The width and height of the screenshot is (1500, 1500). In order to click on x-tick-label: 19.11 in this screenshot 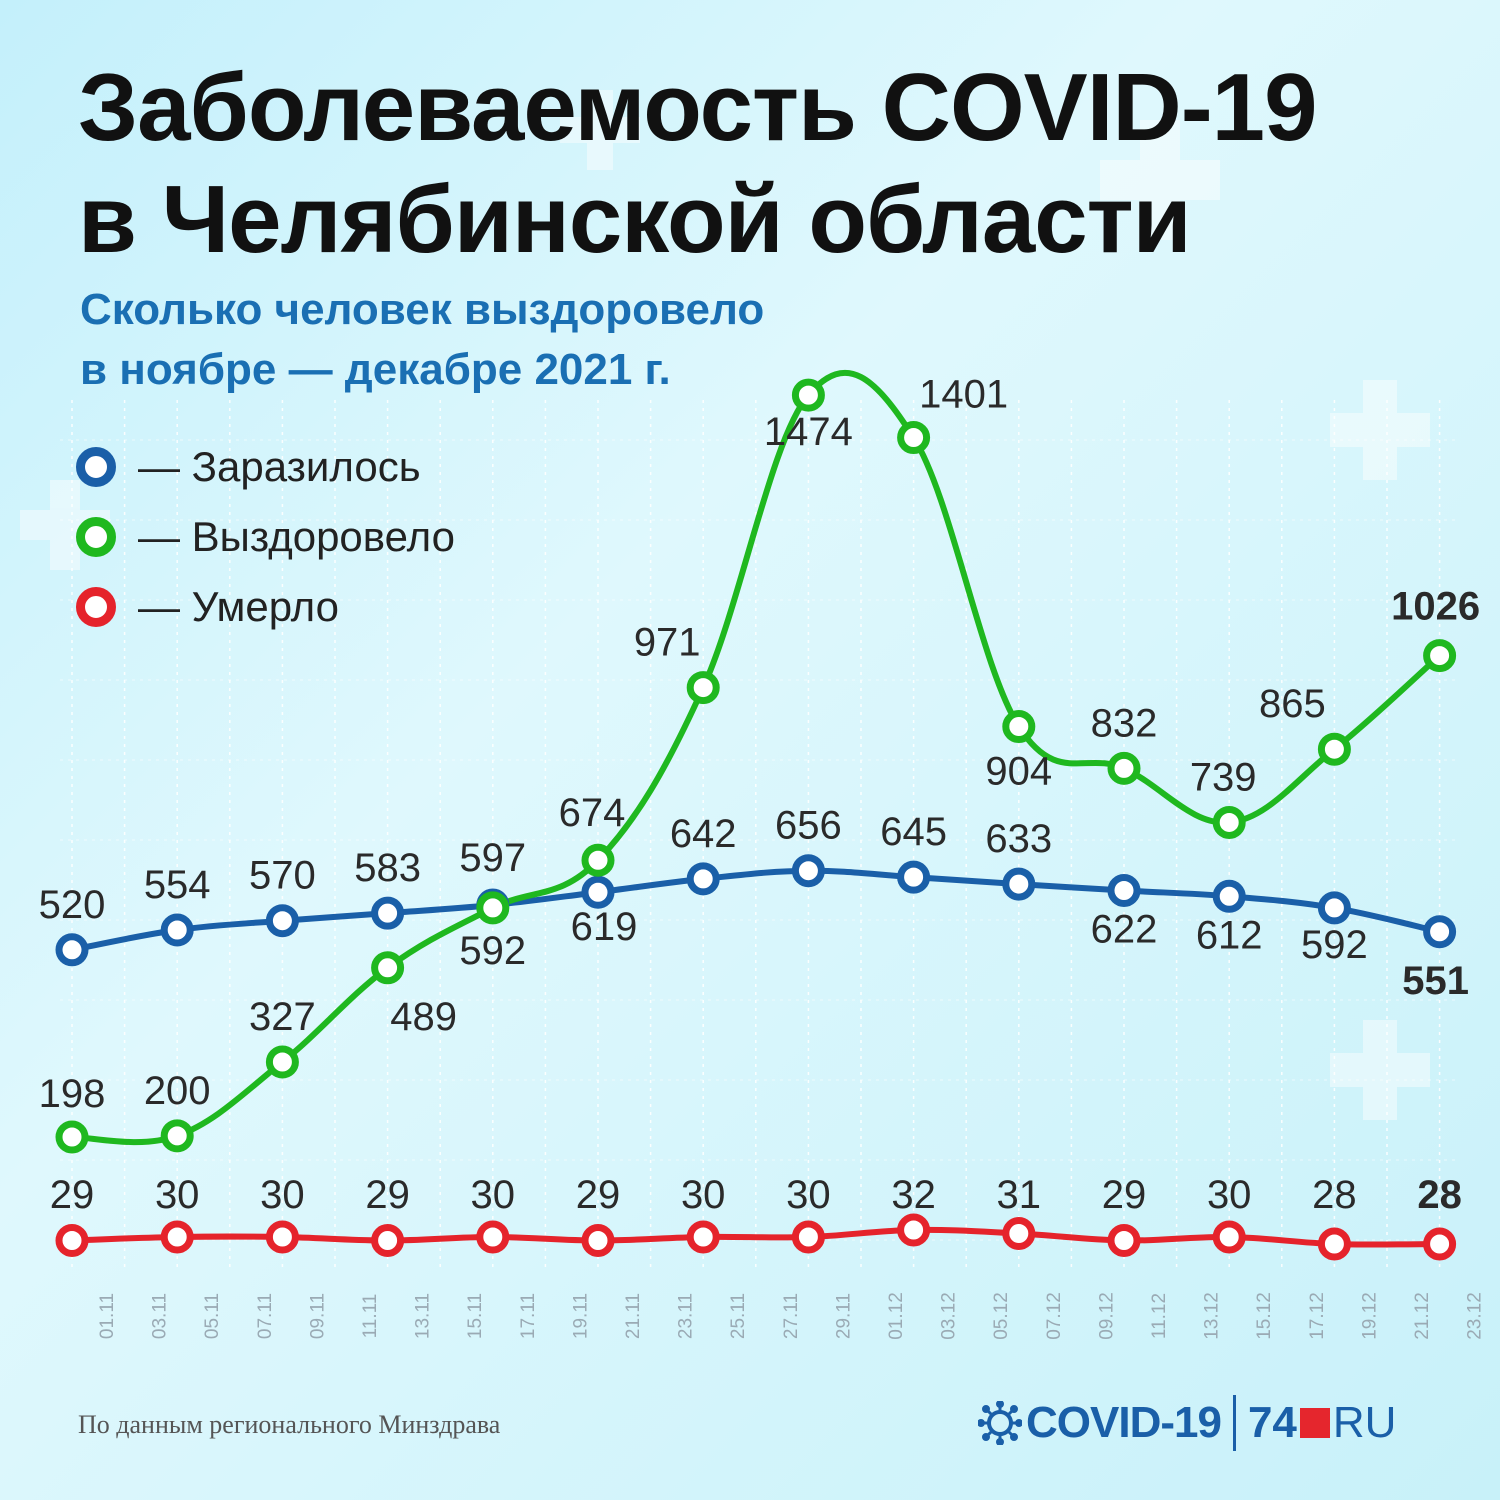, I will do `click(580, 1316)`.